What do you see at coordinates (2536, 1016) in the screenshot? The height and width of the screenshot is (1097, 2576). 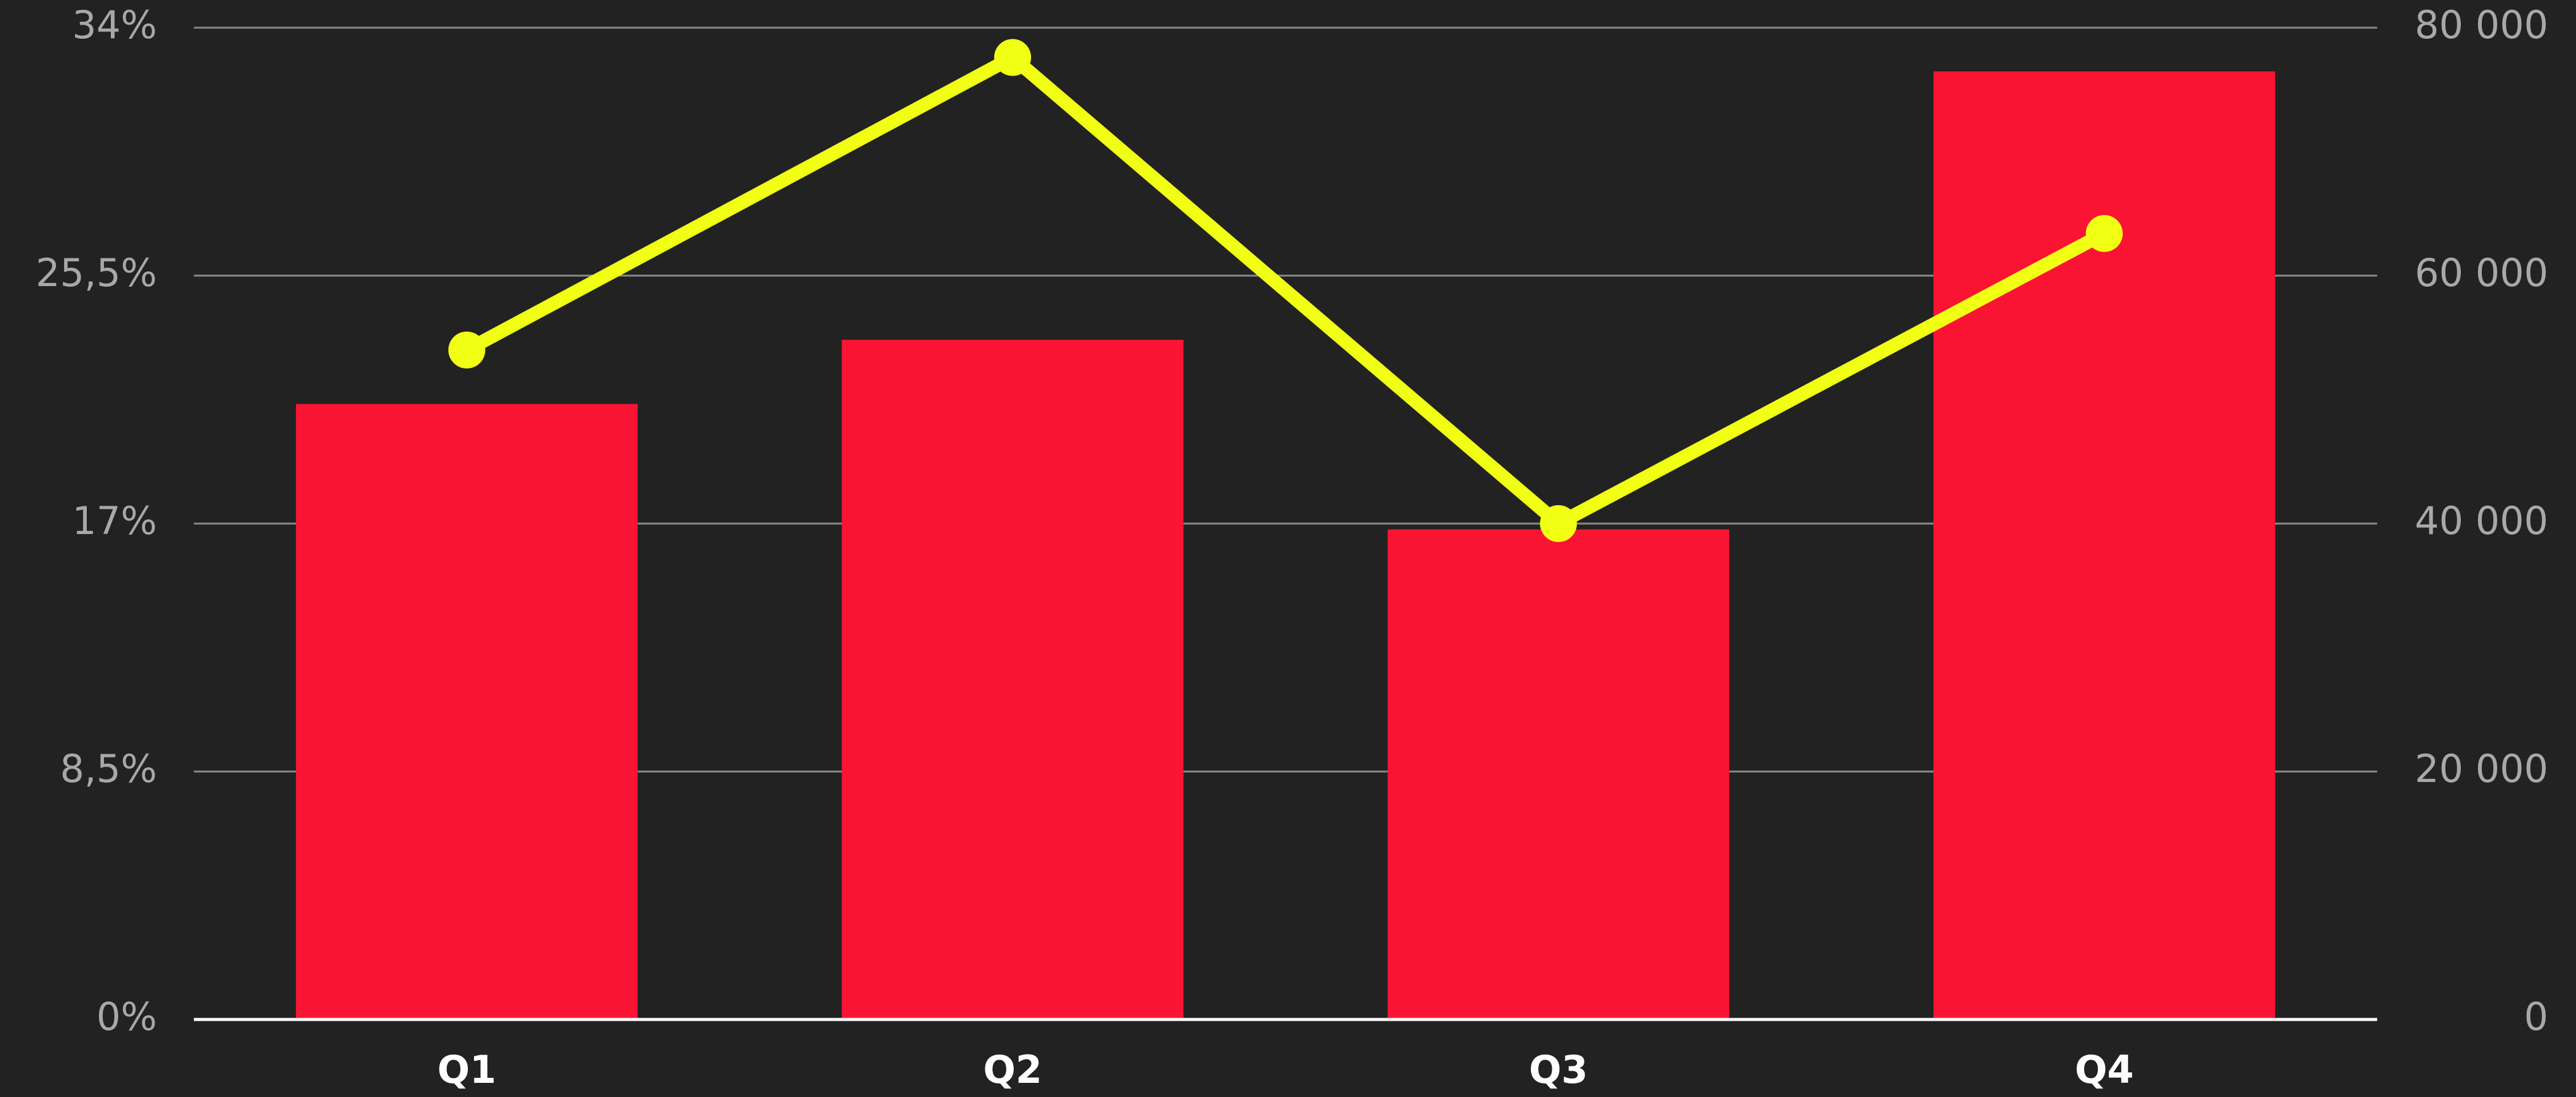 I see `y2-tick-label: 0` at bounding box center [2536, 1016].